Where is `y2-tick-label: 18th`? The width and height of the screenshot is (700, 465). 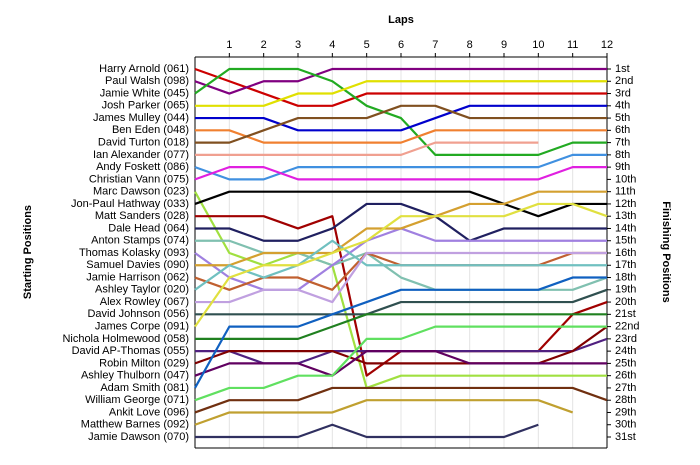
y2-tick-label: 18th is located at coordinates (625, 277).